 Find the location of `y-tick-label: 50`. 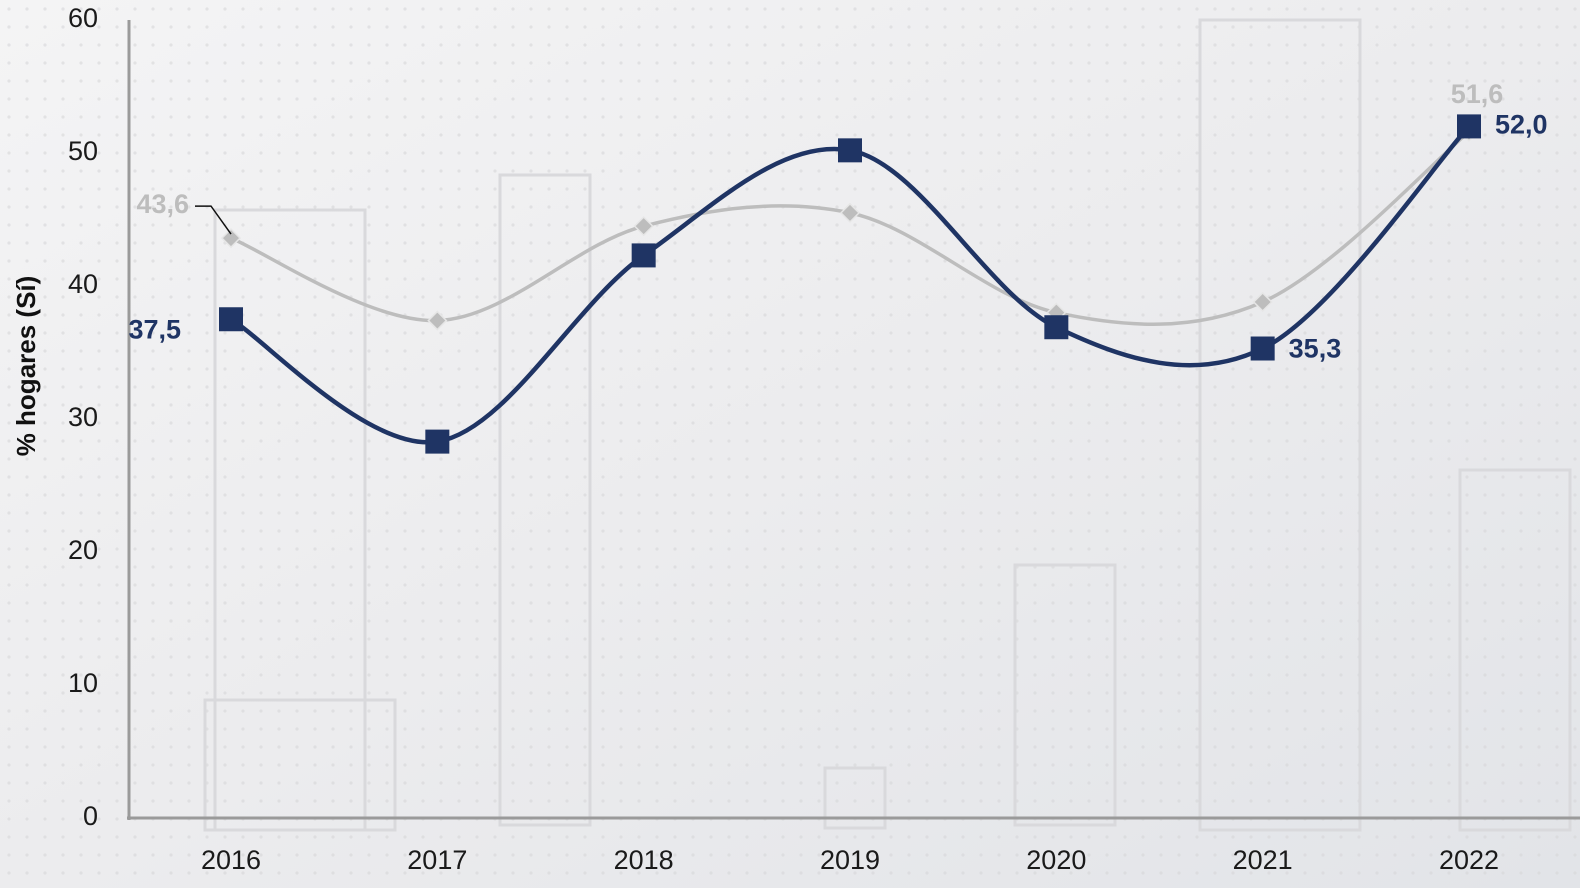

y-tick-label: 50 is located at coordinates (83, 151).